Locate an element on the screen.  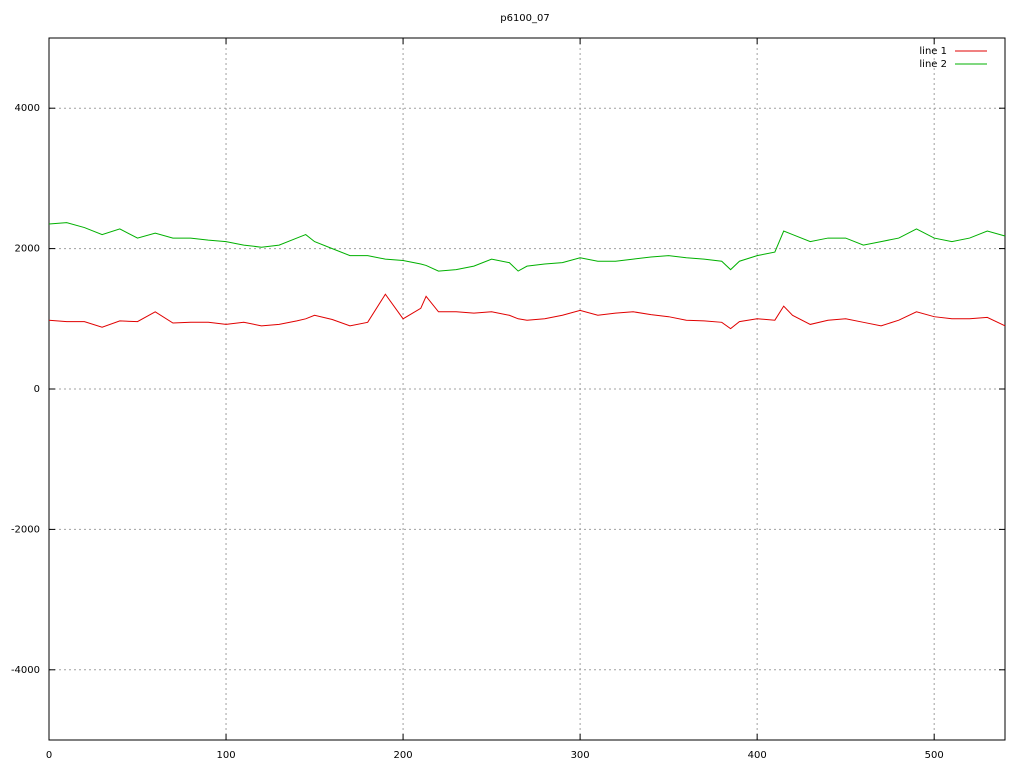
x-tick-label: 0 is located at coordinates (49, 755).